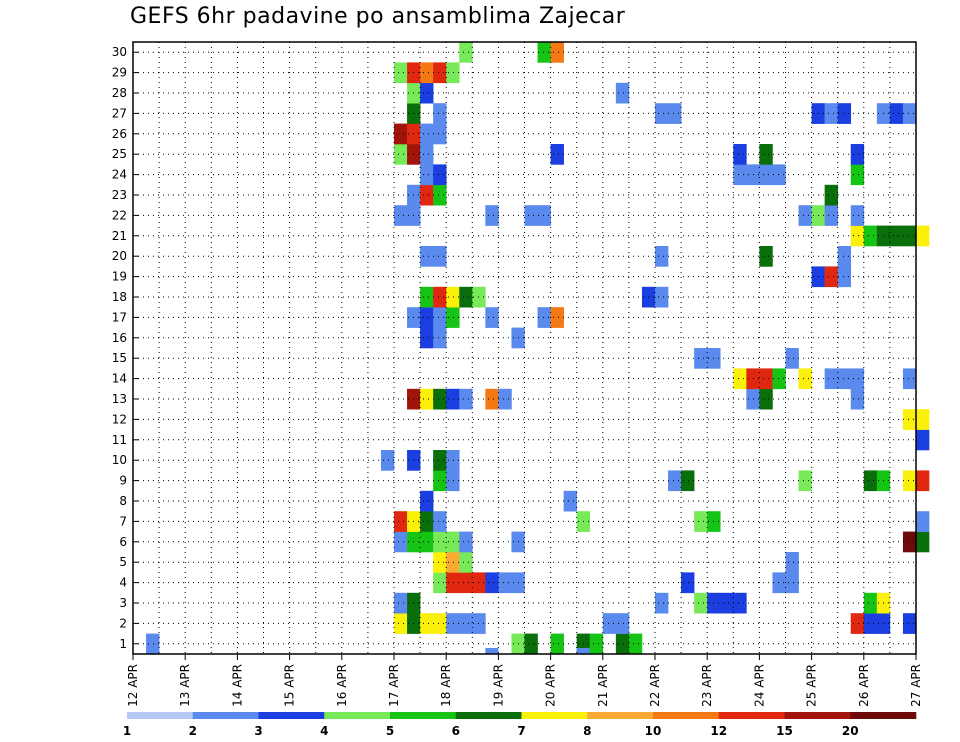 This screenshot has width=960, height=742. Describe the element at coordinates (119, 440) in the screenshot. I see `y-tick-label: 11` at that location.